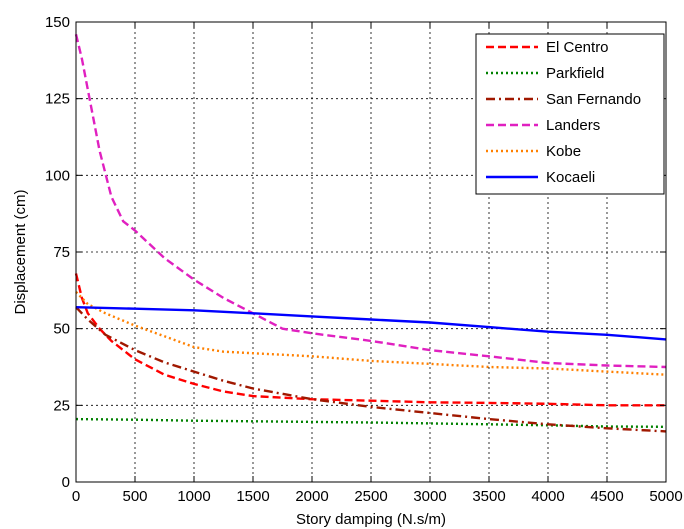 This screenshot has height=529, width=684. I want to click on x-tick-label: 4000, so click(547, 496).